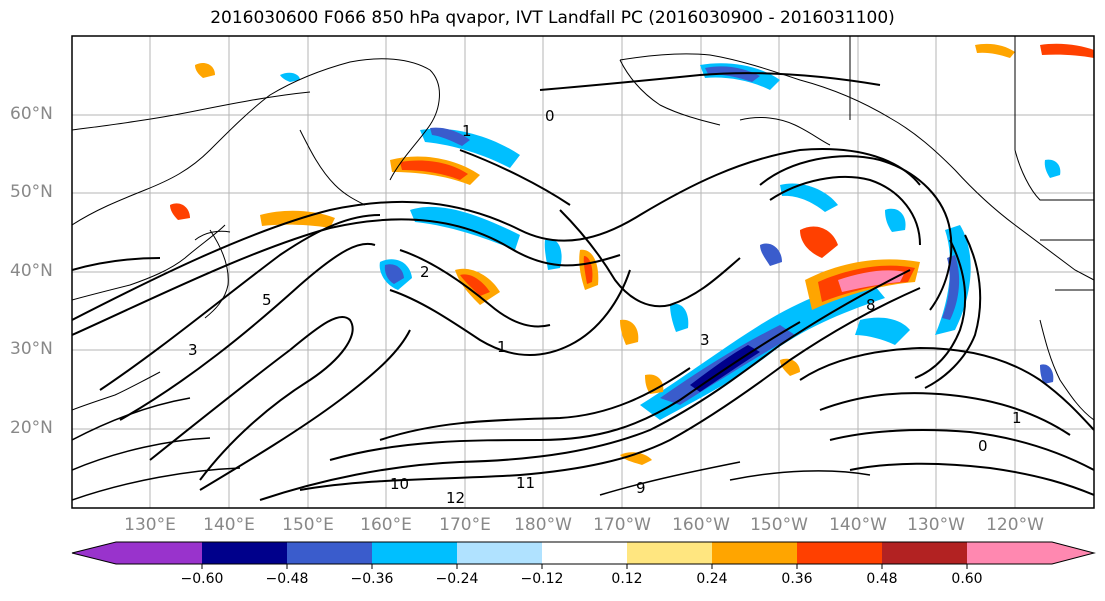  Describe the element at coordinates (471, 449) in the screenshot. I see `ivt-contours-thin` at that location.